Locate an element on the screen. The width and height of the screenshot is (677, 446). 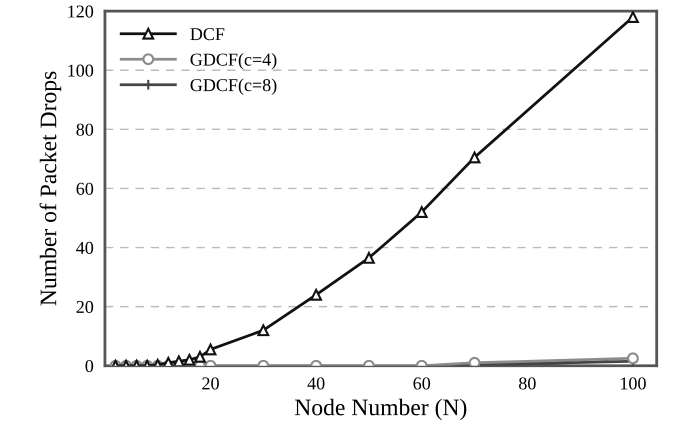
x-tick-label: 20 is located at coordinates (210, 383).